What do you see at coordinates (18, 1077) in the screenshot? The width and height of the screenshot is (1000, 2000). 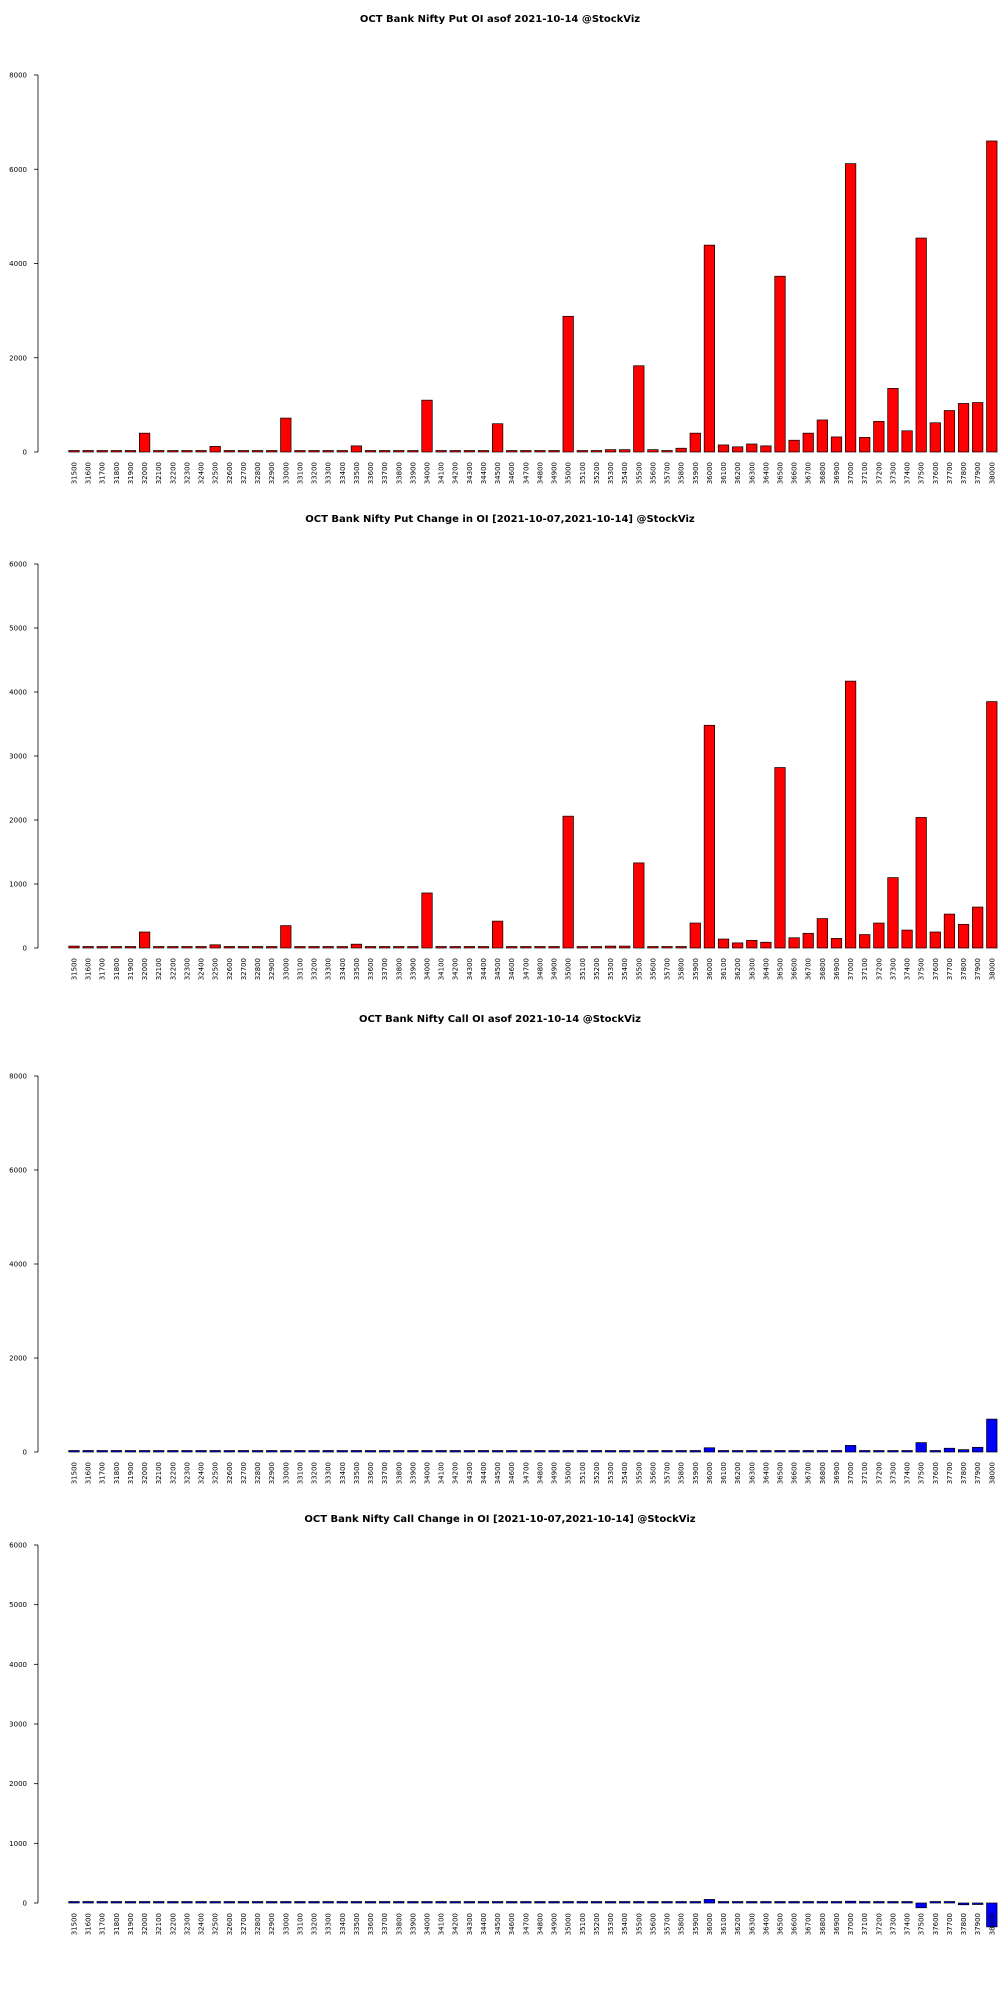 I see `y-tick-label: 8000` at bounding box center [18, 1077].